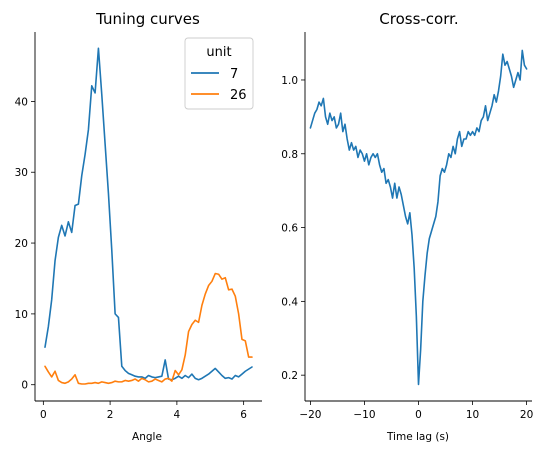 The height and width of the screenshot is (453, 540). I want to click on cross-corr-y-tick-label: 0.6, so click(289, 229).